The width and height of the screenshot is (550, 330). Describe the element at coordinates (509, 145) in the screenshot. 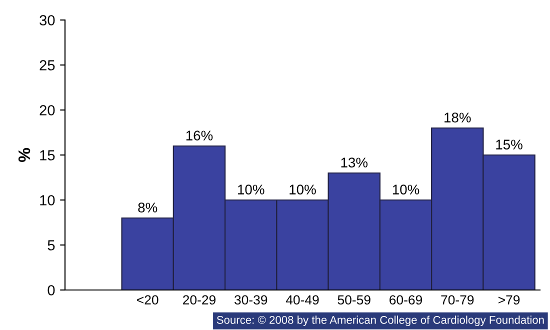

I see `data-label: 15%` at that location.